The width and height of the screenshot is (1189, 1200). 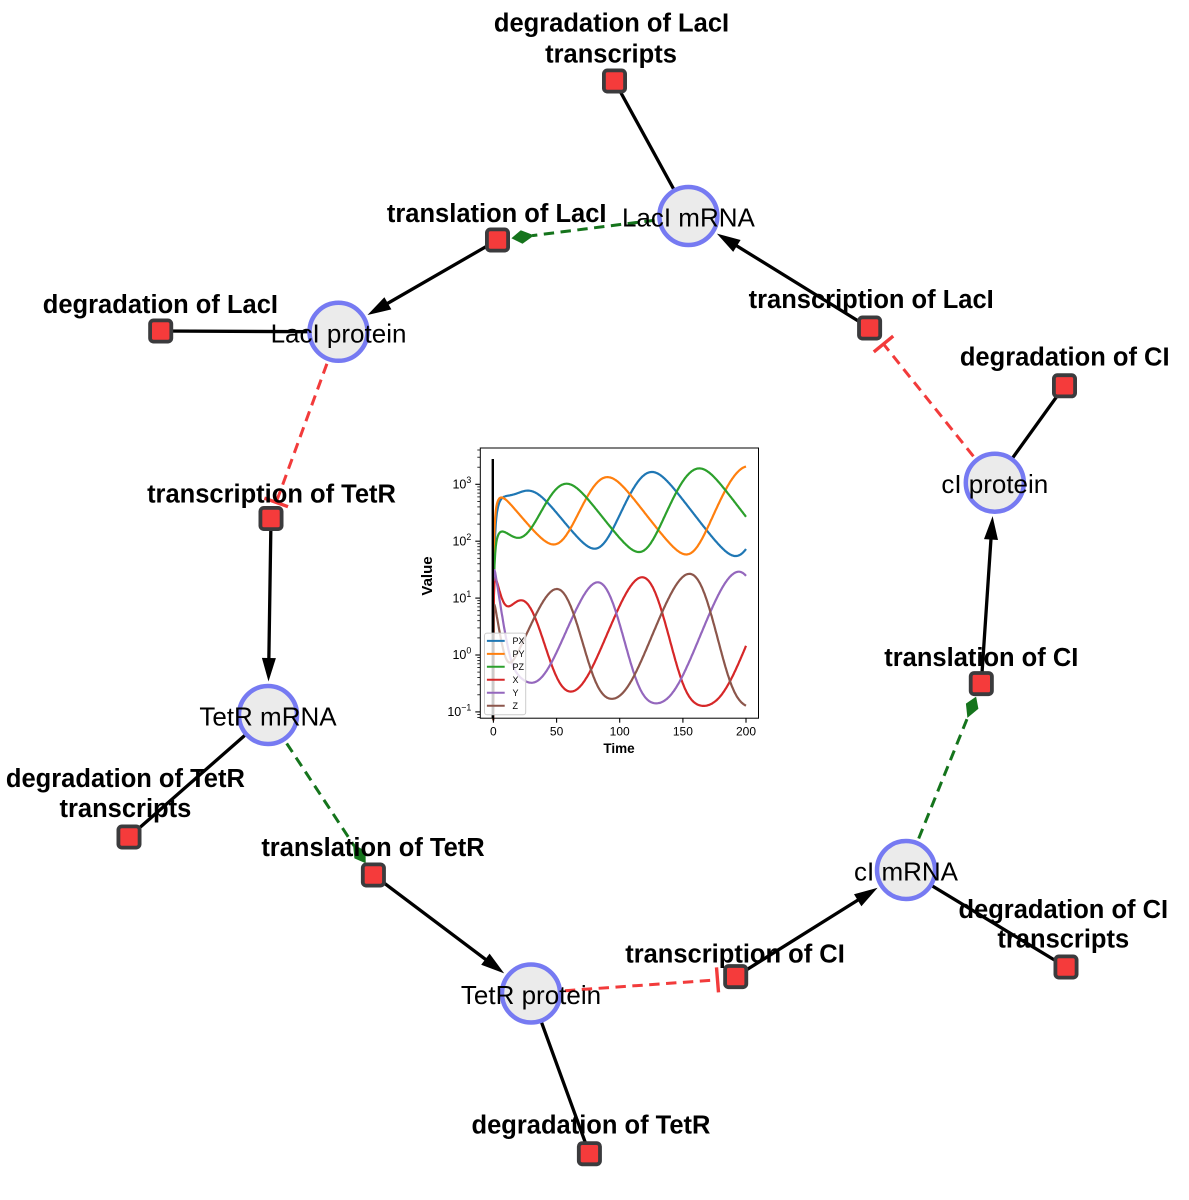 I want to click on svg-text: 200, so click(x=746, y=732).